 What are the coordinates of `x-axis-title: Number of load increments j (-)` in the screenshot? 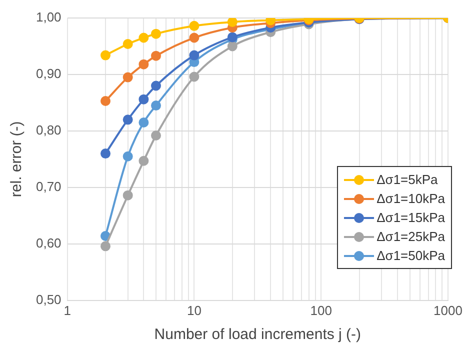 It's located at (258, 335).